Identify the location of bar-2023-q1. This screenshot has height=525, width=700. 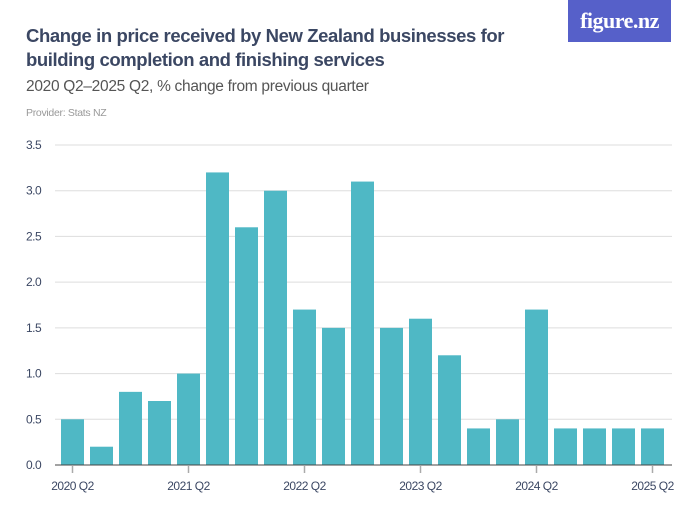
(391, 396).